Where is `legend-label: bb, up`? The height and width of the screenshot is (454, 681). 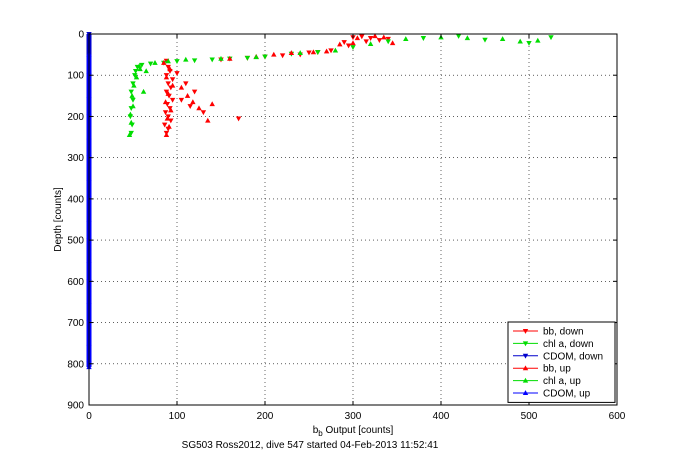 legend-label: bb, up is located at coordinates (557, 369).